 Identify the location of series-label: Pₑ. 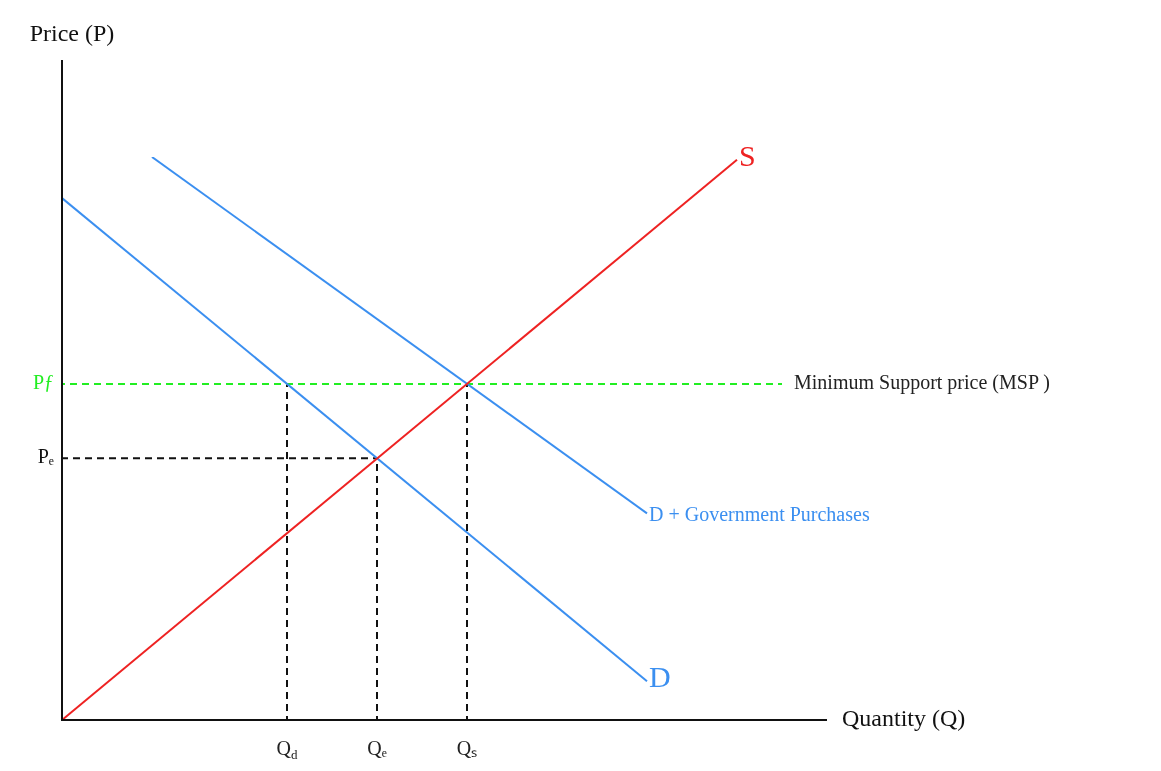
(45, 456).